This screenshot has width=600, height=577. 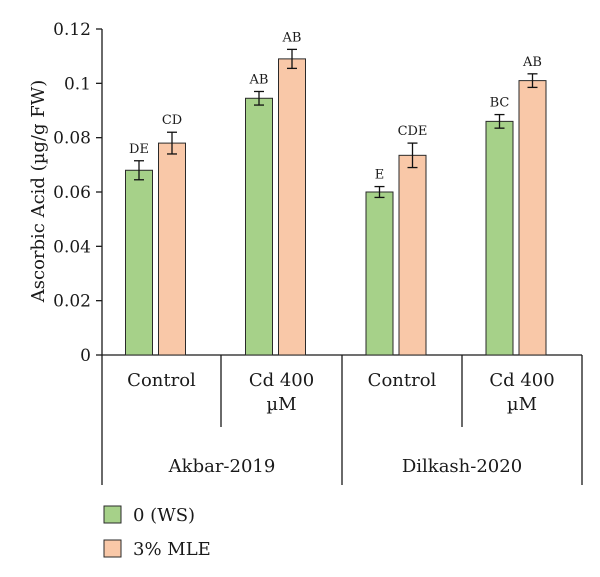 I want to click on y-tick-label: 0.12, so click(x=72, y=30).